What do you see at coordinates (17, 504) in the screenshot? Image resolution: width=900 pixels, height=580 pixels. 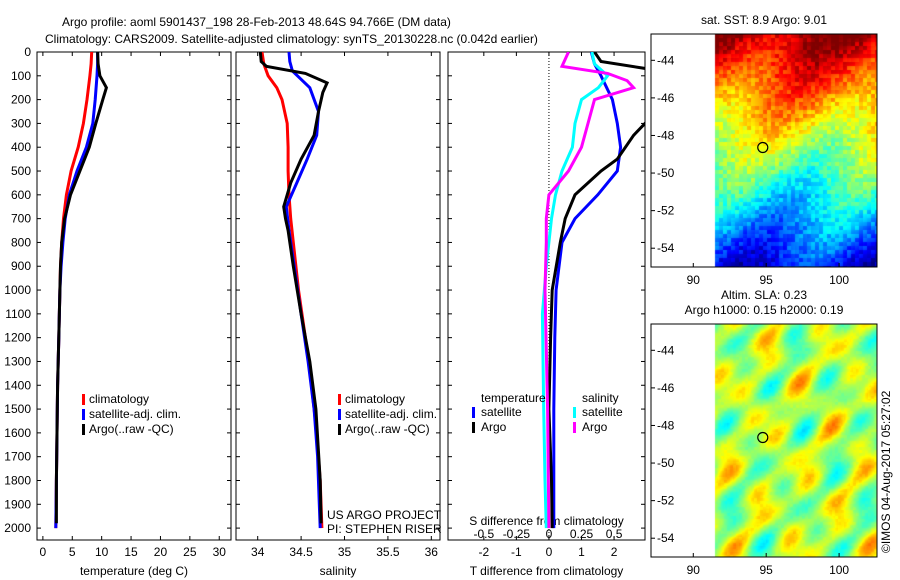 I see `y-tick-label: 1900` at bounding box center [17, 504].